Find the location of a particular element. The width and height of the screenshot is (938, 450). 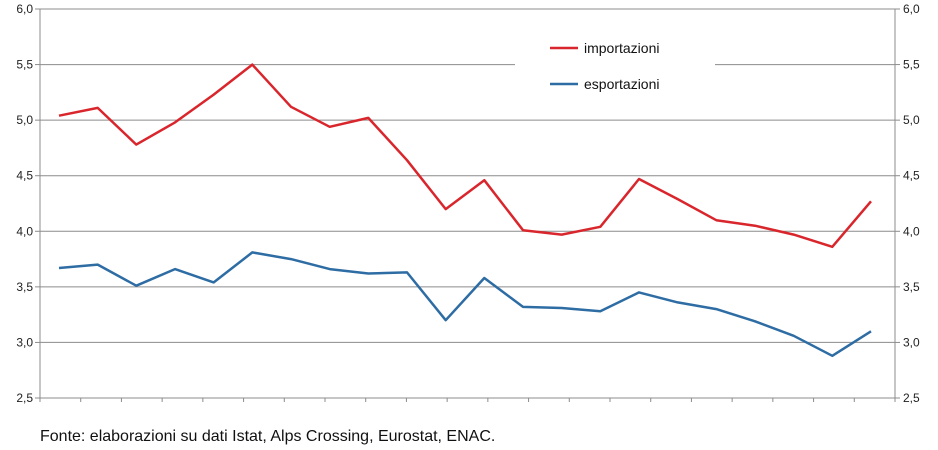

y-tick-label-right: 3,0 is located at coordinates (911, 342).